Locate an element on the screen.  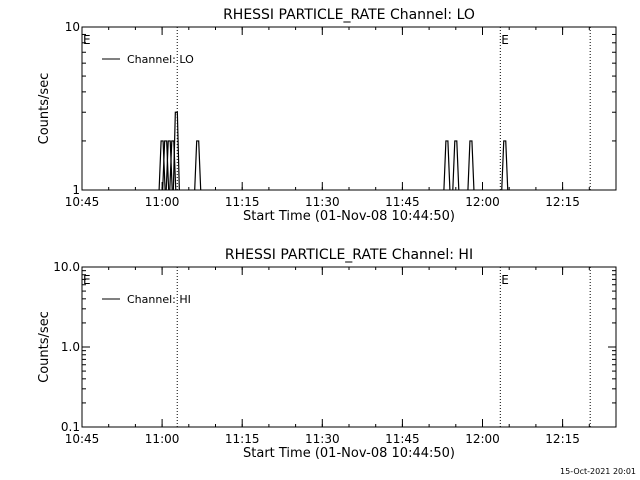
legend-label: Channel: LO is located at coordinates (160, 59).